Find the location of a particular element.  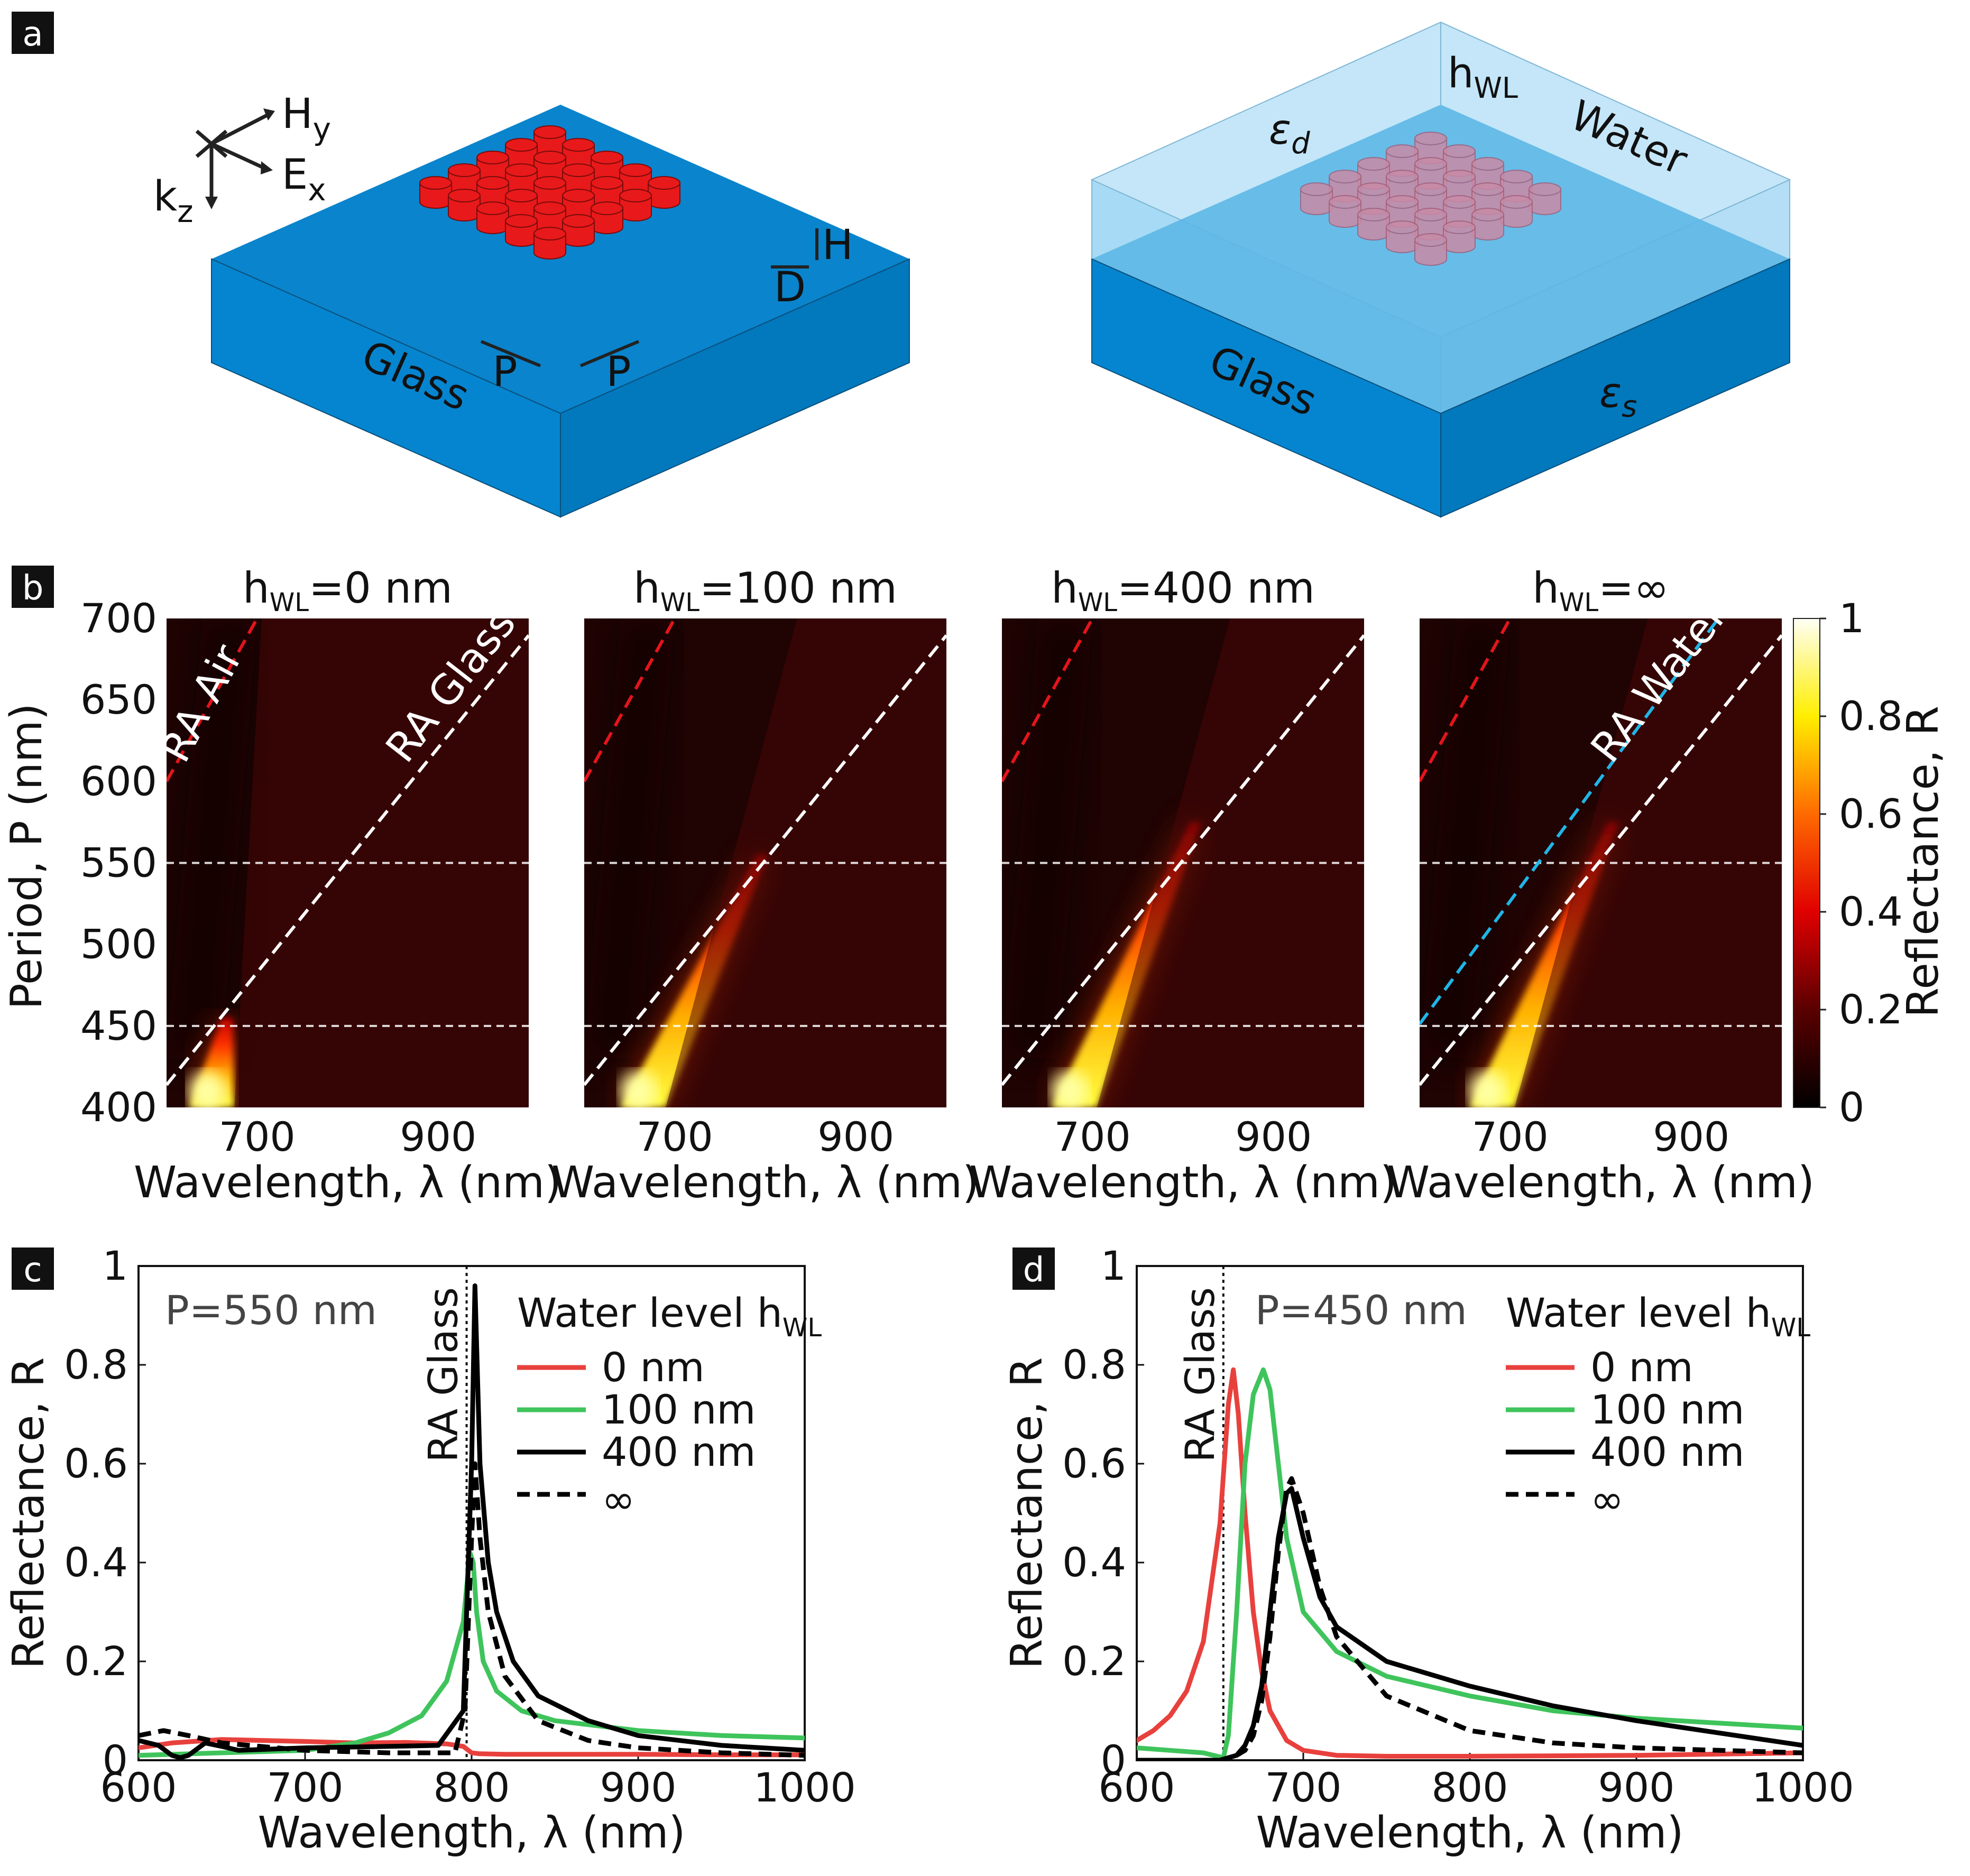

x-tick-label: 600 is located at coordinates (138, 1788).